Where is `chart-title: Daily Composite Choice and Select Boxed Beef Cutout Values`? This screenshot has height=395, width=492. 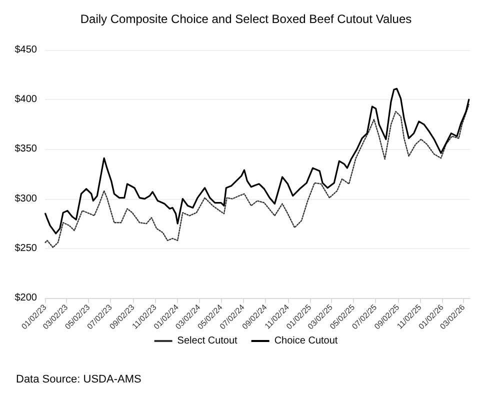 chart-title: Daily Composite Choice and Select Boxed Beef Cutout Values is located at coordinates (246, 19).